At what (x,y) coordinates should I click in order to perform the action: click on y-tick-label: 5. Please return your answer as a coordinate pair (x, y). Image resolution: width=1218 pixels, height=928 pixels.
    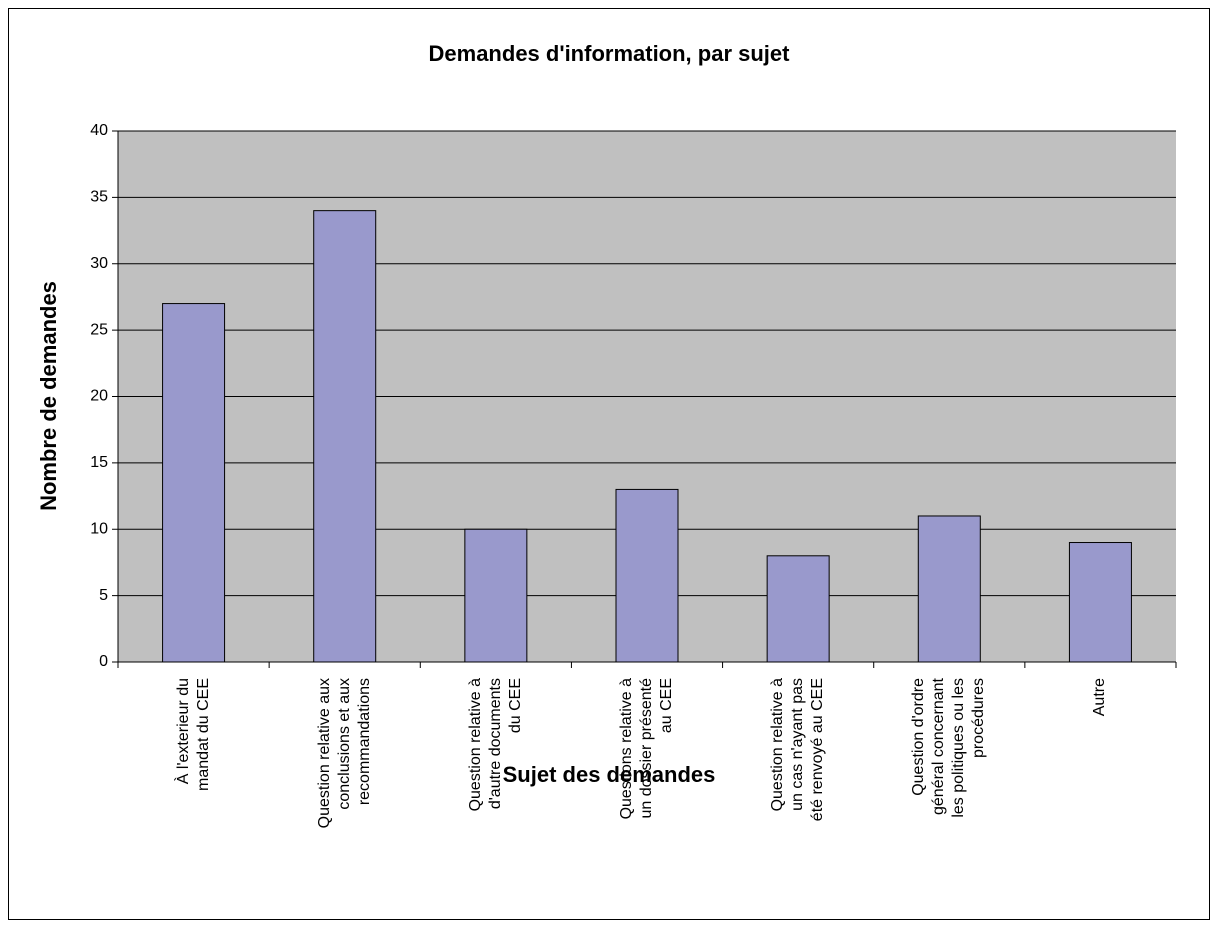
    Looking at the image, I should click on (103, 595).